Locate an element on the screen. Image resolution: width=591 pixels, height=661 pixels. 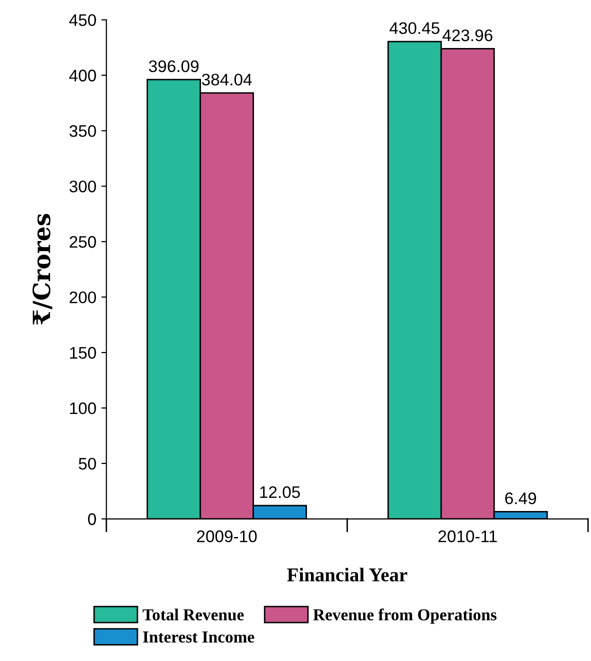
x-tick-label: 2009-10 is located at coordinates (227, 536).